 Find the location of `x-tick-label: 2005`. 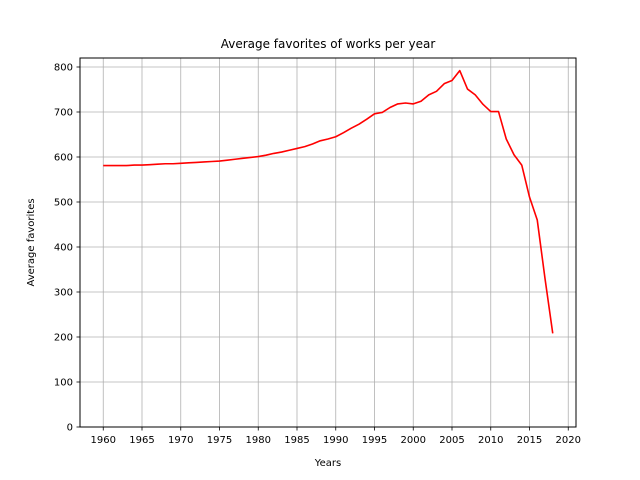

x-tick-label: 2005 is located at coordinates (451, 440).